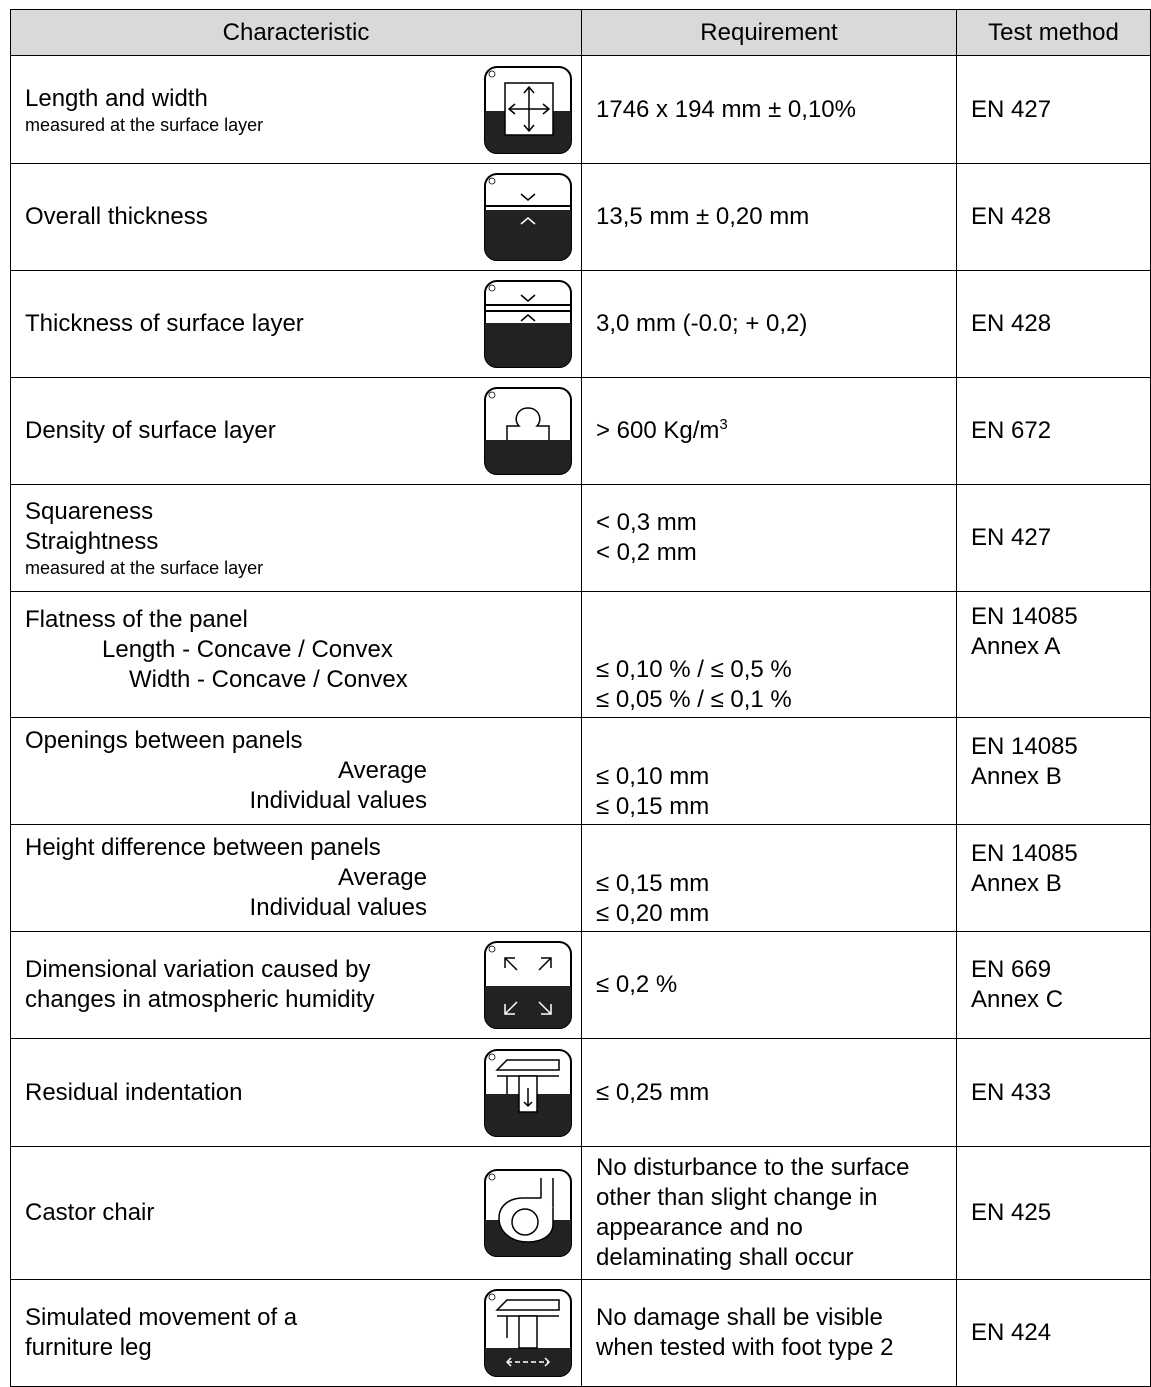  I want to click on requirement-cell: 3,0 mm (-0.0; + 0,2), so click(769, 324).